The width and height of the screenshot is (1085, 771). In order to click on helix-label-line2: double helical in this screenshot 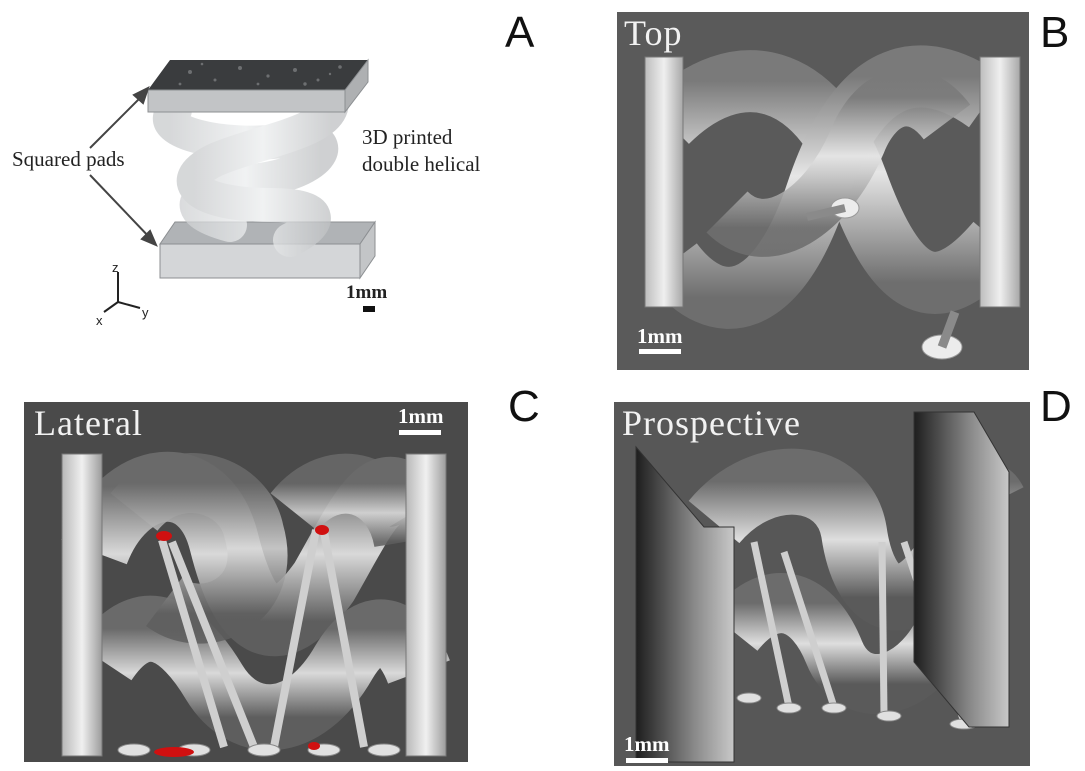, I will do `click(421, 164)`.